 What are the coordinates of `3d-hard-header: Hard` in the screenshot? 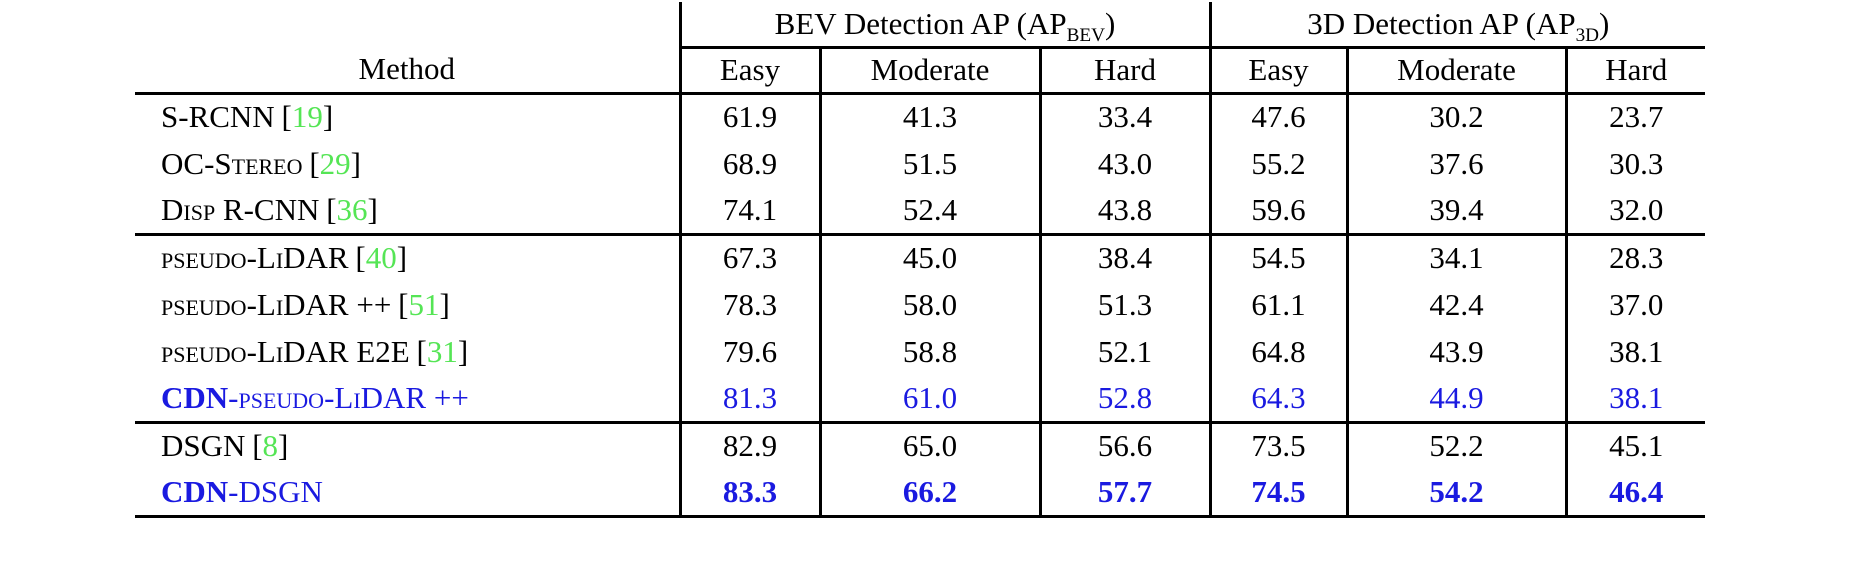 It's located at (1635, 71).